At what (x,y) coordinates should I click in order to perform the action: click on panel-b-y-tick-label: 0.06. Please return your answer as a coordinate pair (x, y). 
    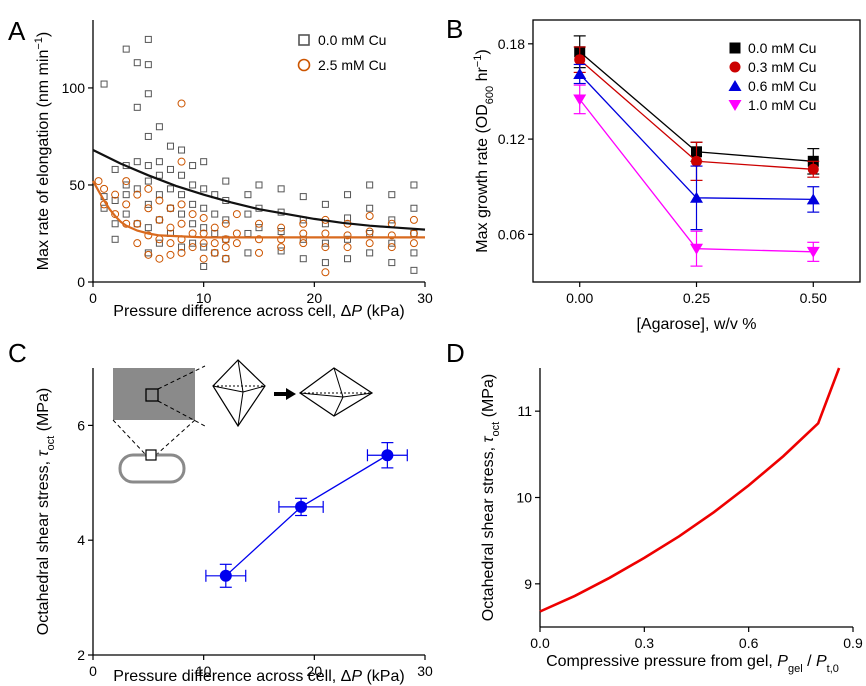
    Looking at the image, I should click on (511, 234).